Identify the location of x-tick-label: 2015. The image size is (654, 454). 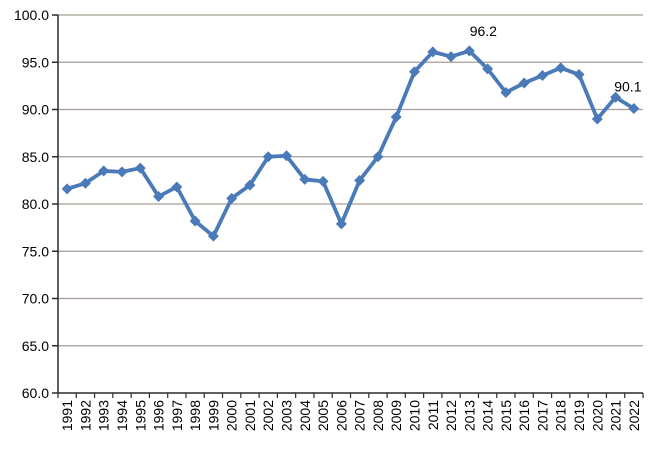
(506, 415).